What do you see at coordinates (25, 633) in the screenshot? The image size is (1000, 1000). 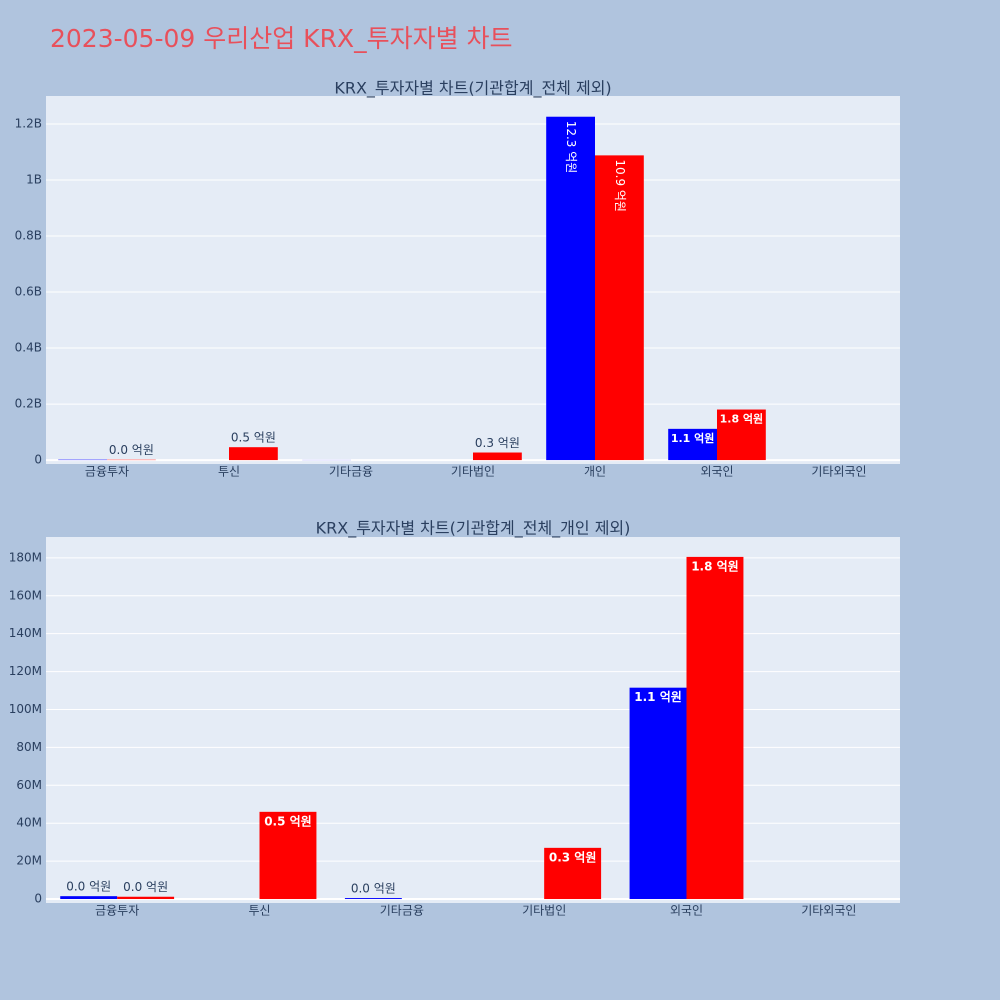 I see `y-tick-label: 140M` at bounding box center [25, 633].